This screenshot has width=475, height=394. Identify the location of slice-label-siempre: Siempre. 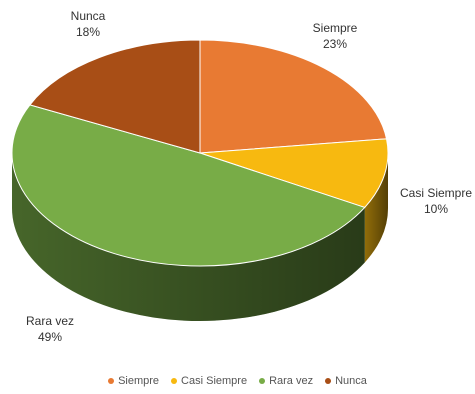
(335, 28).